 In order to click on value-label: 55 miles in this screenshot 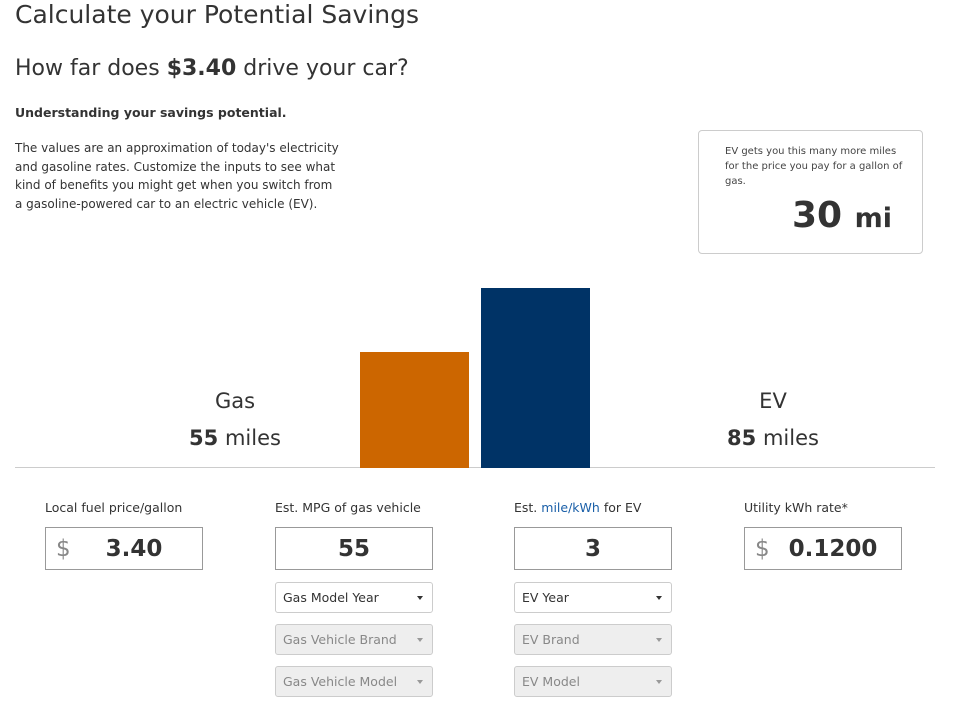, I will do `click(235, 438)`.